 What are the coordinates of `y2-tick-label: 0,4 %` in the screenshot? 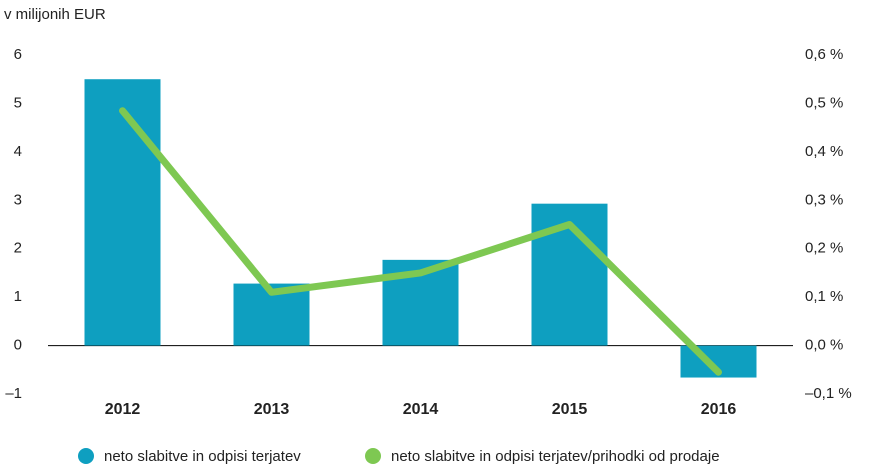 It's located at (824, 151).